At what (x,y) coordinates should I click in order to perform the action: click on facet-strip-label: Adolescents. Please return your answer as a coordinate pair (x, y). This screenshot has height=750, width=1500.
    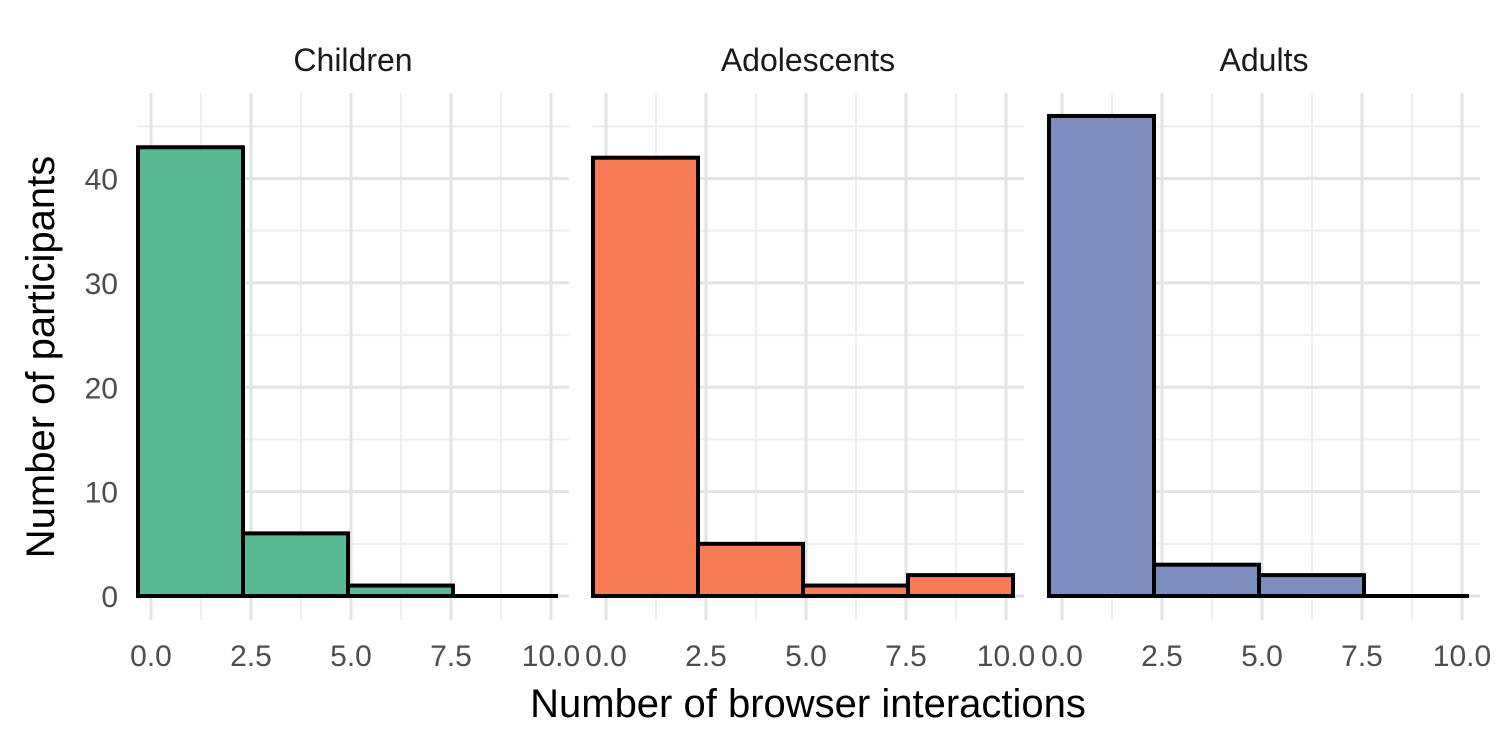
    Looking at the image, I should click on (808, 60).